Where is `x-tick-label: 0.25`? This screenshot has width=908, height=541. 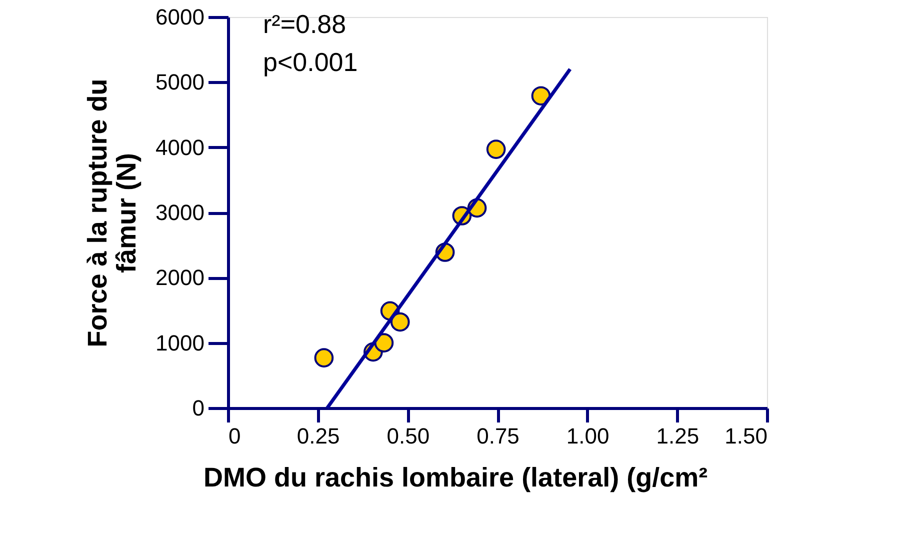 x-tick-label: 0.25 is located at coordinates (318, 436).